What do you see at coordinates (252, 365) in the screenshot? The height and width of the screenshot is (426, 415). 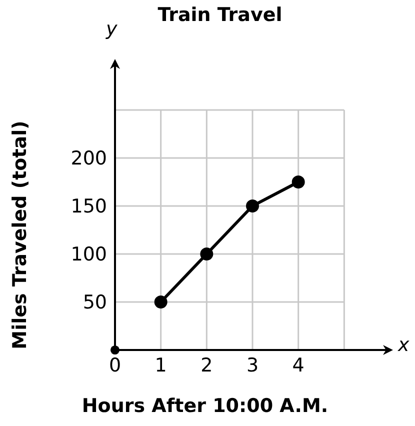 I see `x-tick-label: 3` at bounding box center [252, 365].